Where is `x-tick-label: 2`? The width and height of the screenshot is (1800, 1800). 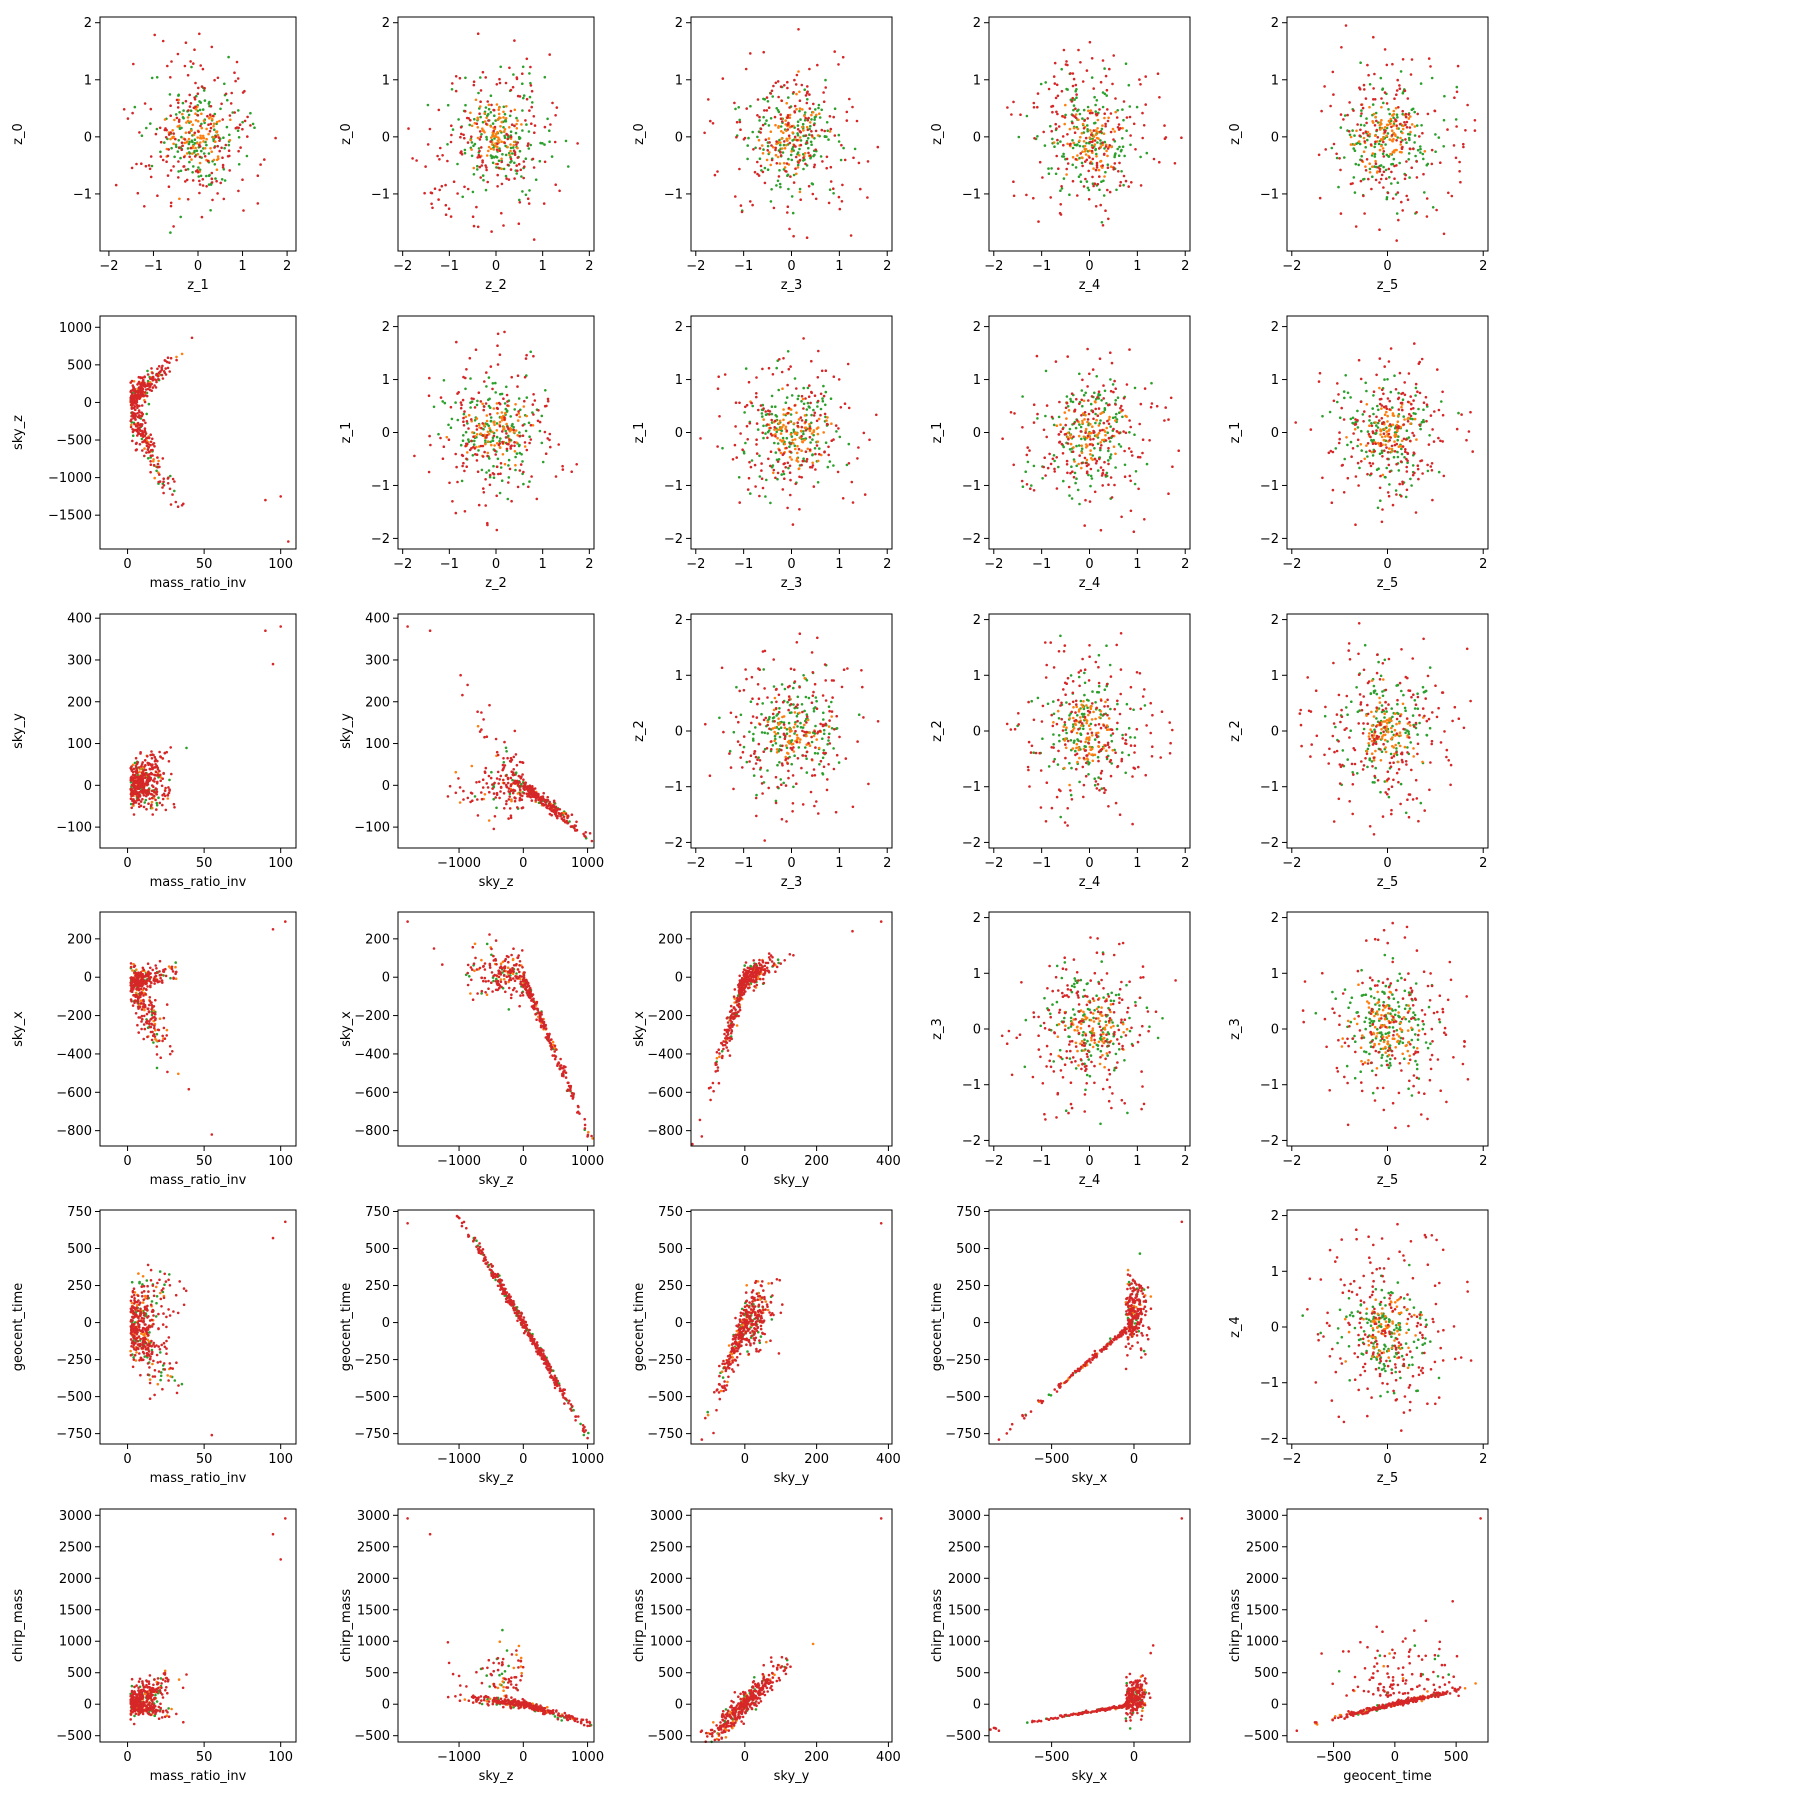
x-tick-label: 2 is located at coordinates (887, 266).